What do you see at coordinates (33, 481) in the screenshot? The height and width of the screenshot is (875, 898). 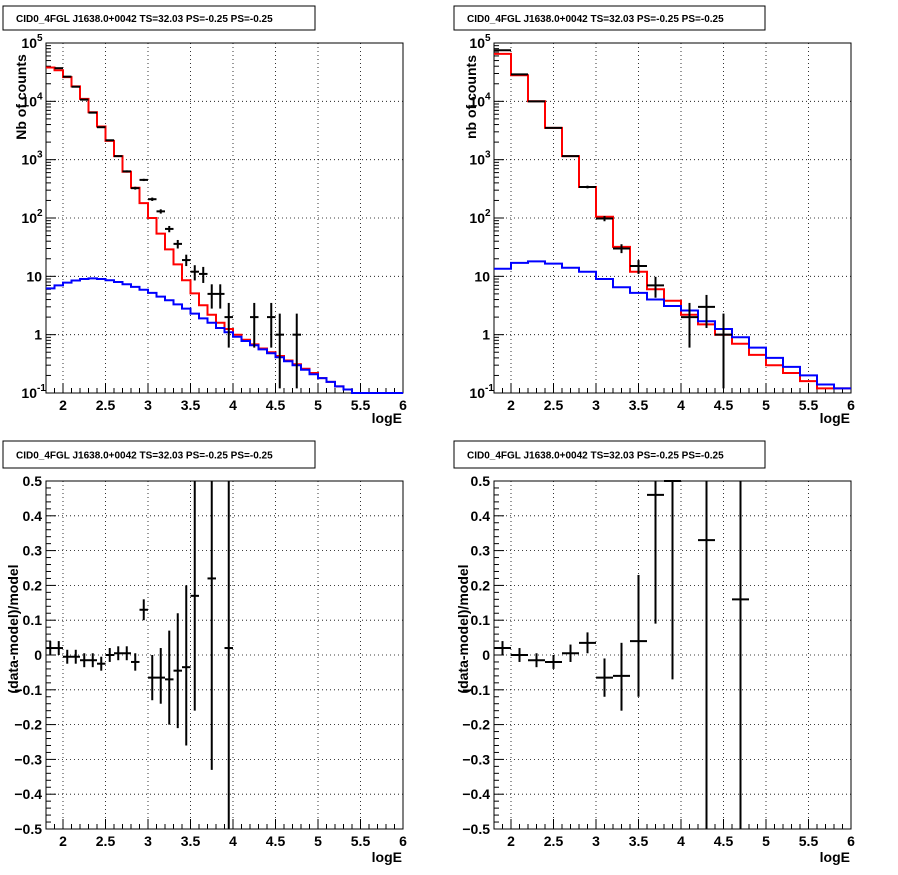 I see `y-tick-label: 0.5` at bounding box center [33, 481].